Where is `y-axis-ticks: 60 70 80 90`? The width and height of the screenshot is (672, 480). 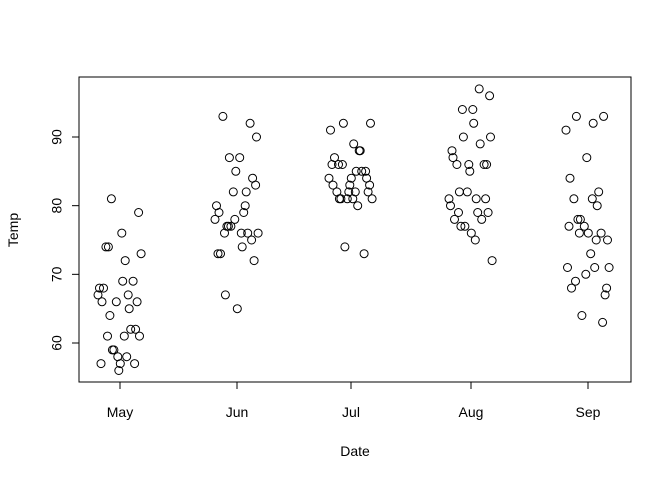
y-axis-ticks: 60 70 80 90 is located at coordinates (64, 240).